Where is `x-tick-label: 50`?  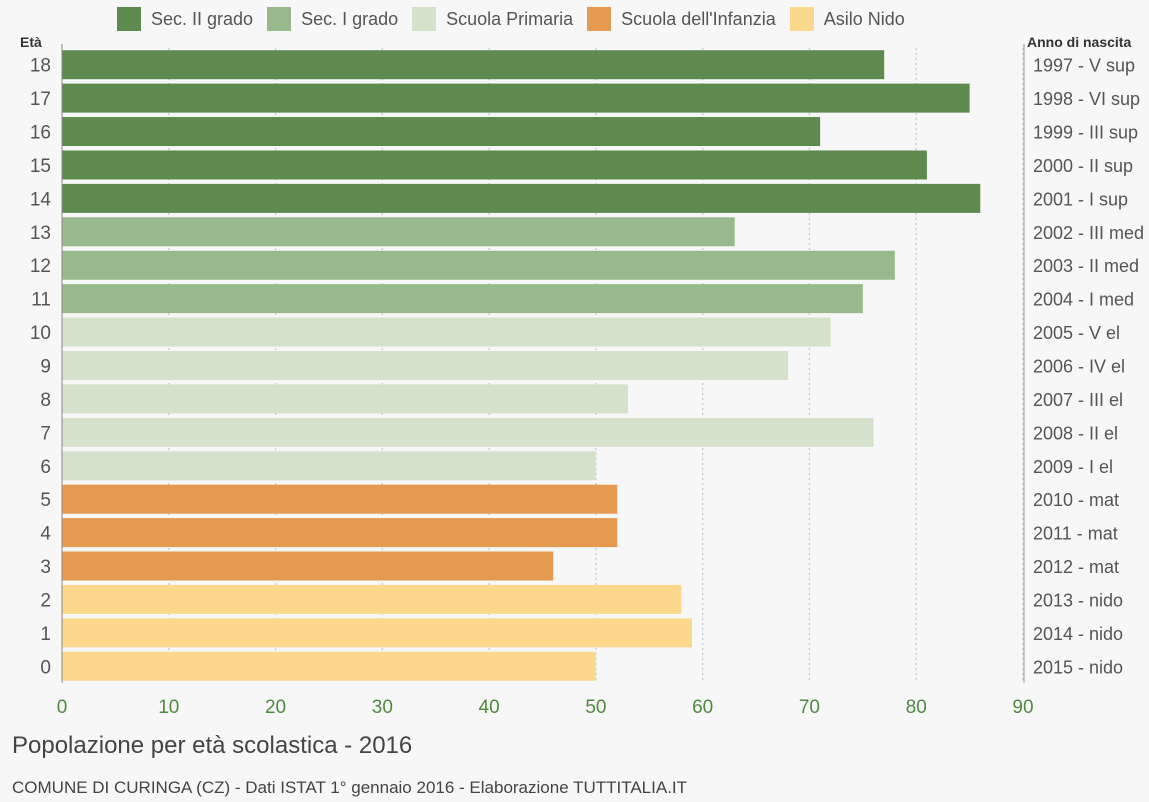 x-tick-label: 50 is located at coordinates (595, 707).